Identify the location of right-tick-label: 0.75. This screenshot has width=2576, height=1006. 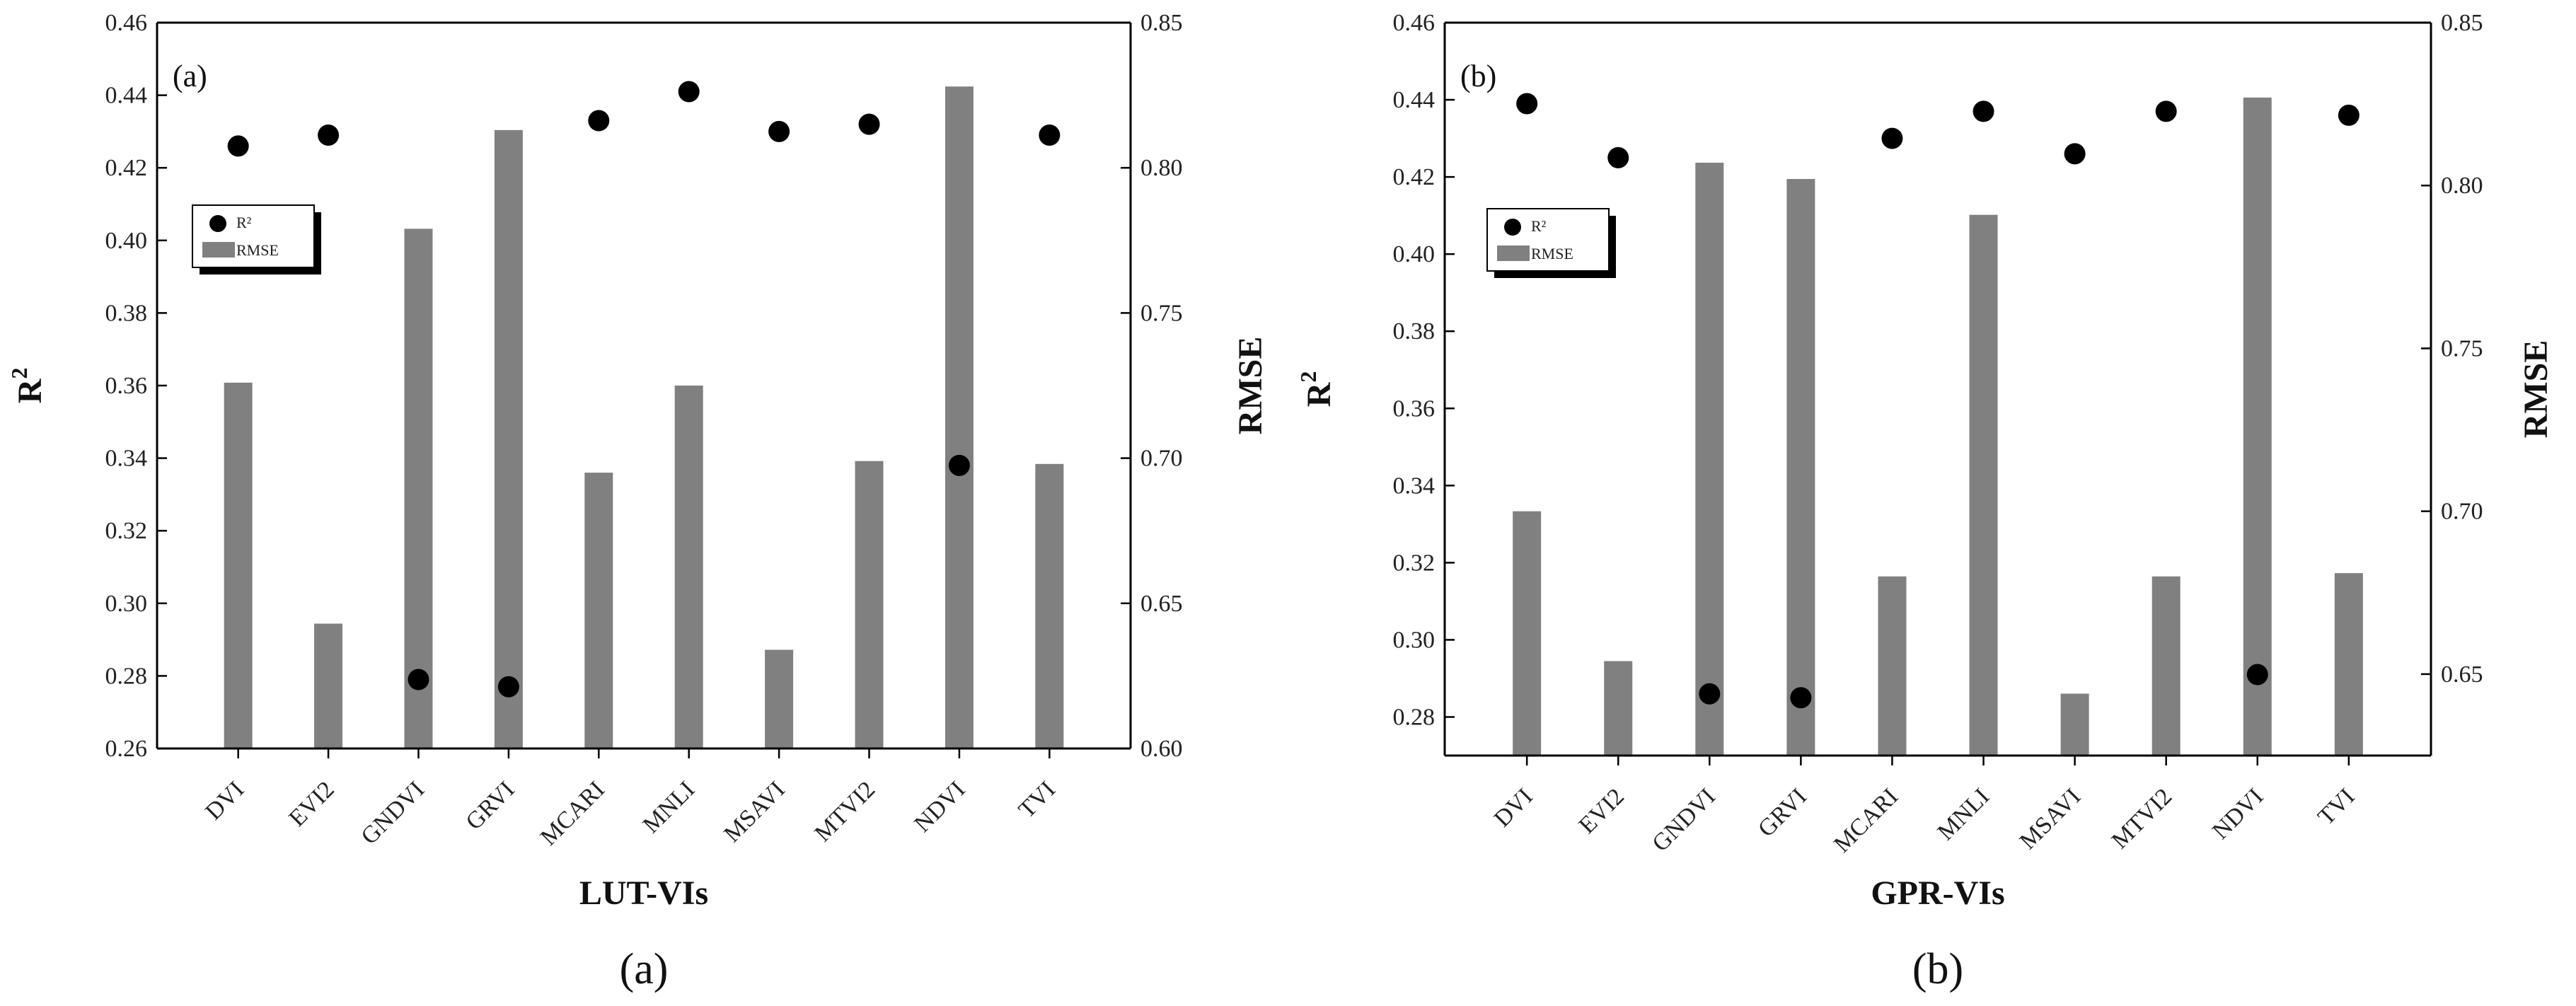
(1161, 313).